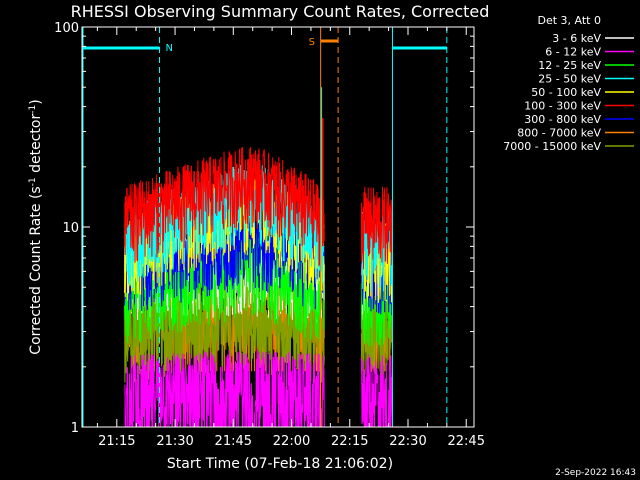 The width and height of the screenshot is (640, 480). What do you see at coordinates (174, 441) in the screenshot?
I see `x-tick-label: 21:30` at bounding box center [174, 441].